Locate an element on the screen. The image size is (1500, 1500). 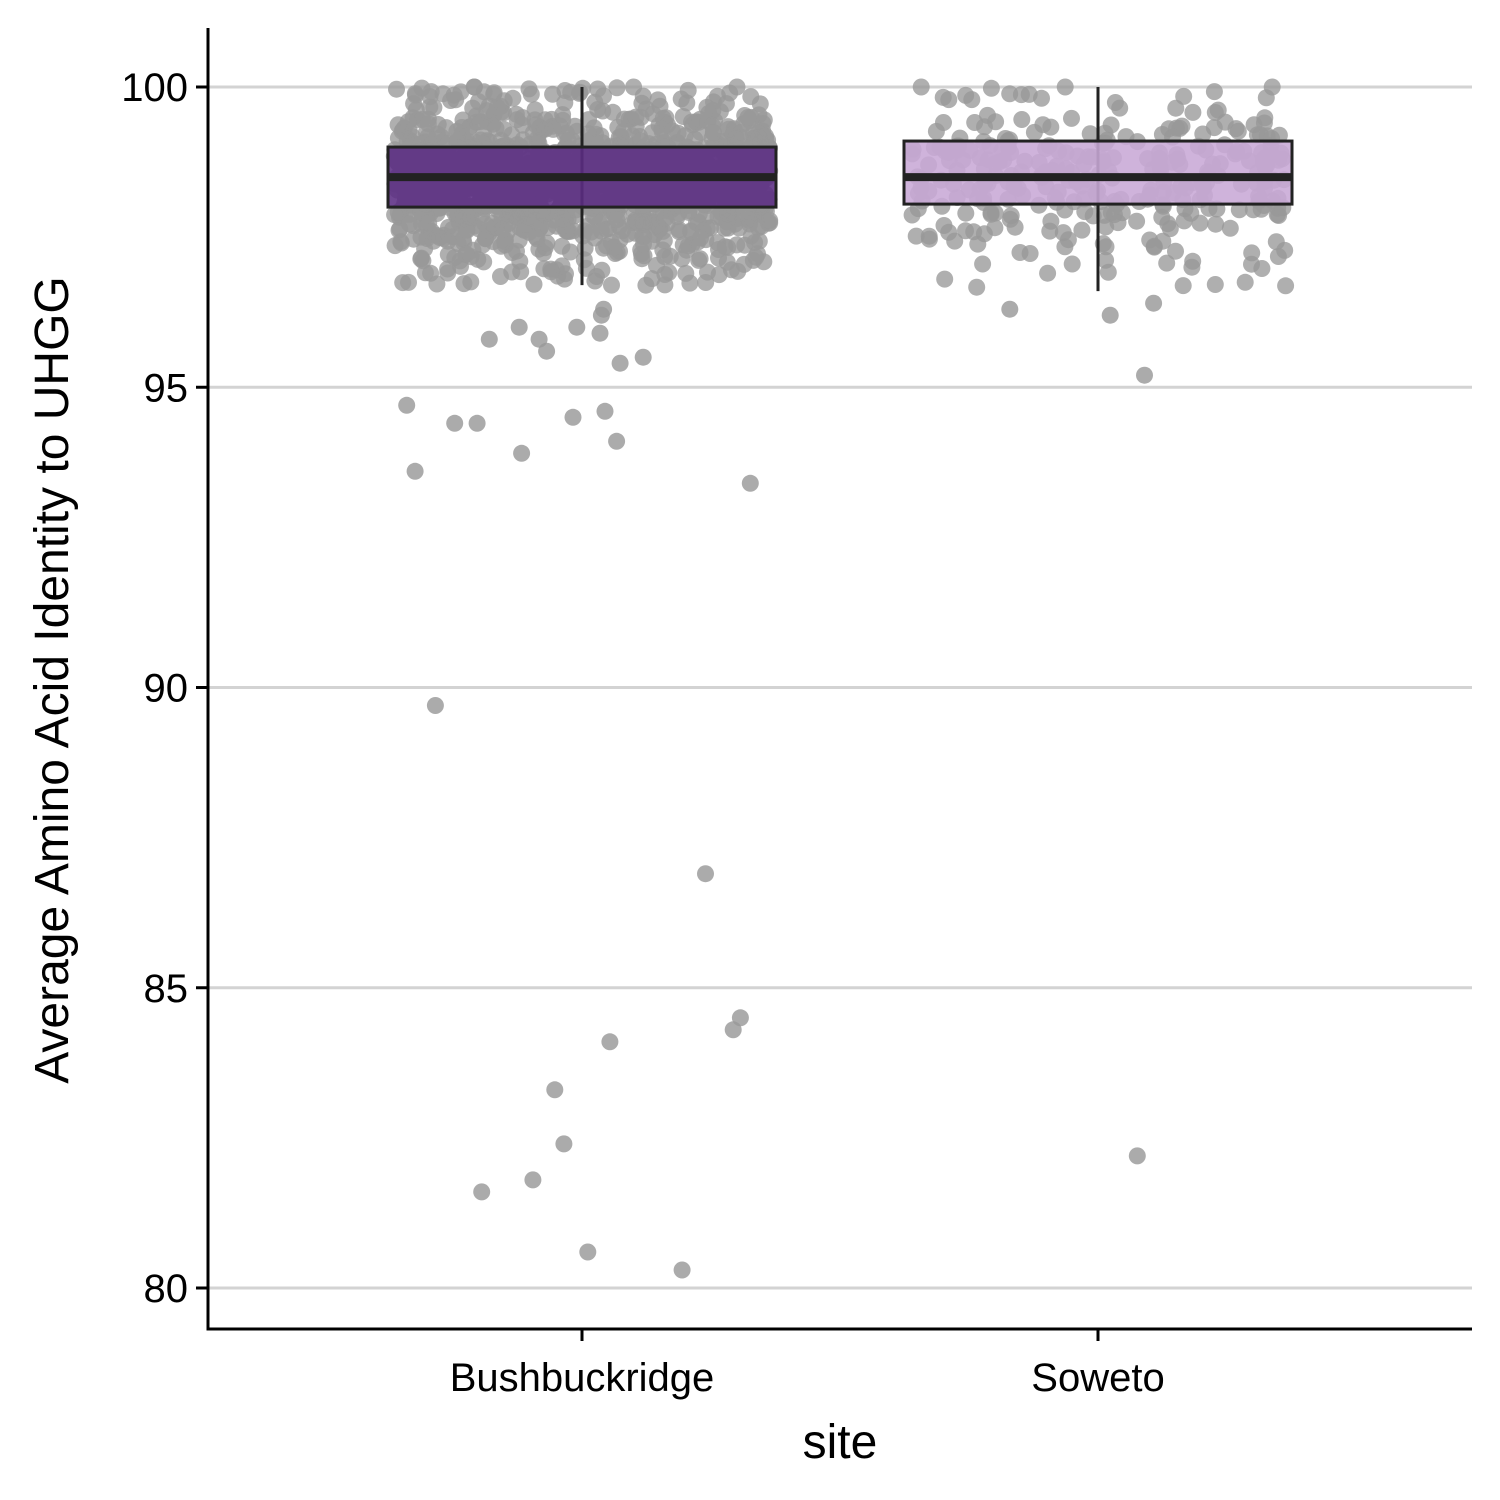
y-axis-title: Average Amino Acid Identity to UHGG is located at coordinates (52, 680).